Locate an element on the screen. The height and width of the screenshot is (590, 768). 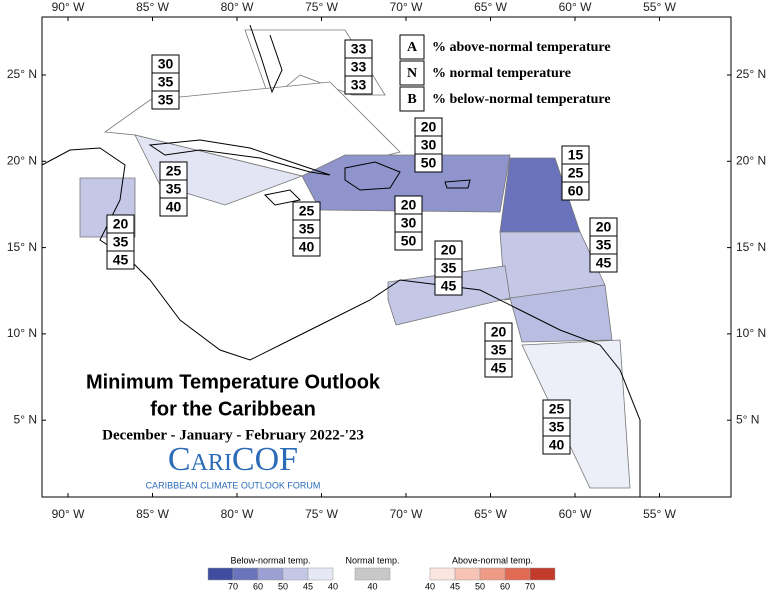
probability-value: 15 is located at coordinates (576, 155).